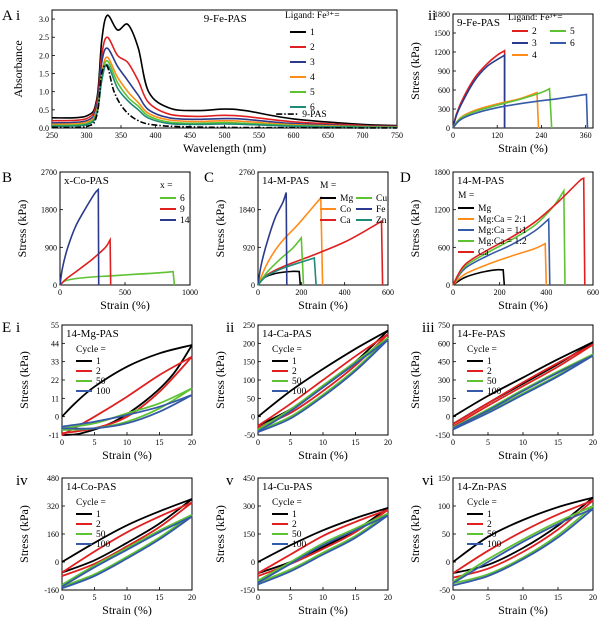 This screenshot has width=600, height=626. I want to click on y-axis-label: Absorbance, so click(18, 68).